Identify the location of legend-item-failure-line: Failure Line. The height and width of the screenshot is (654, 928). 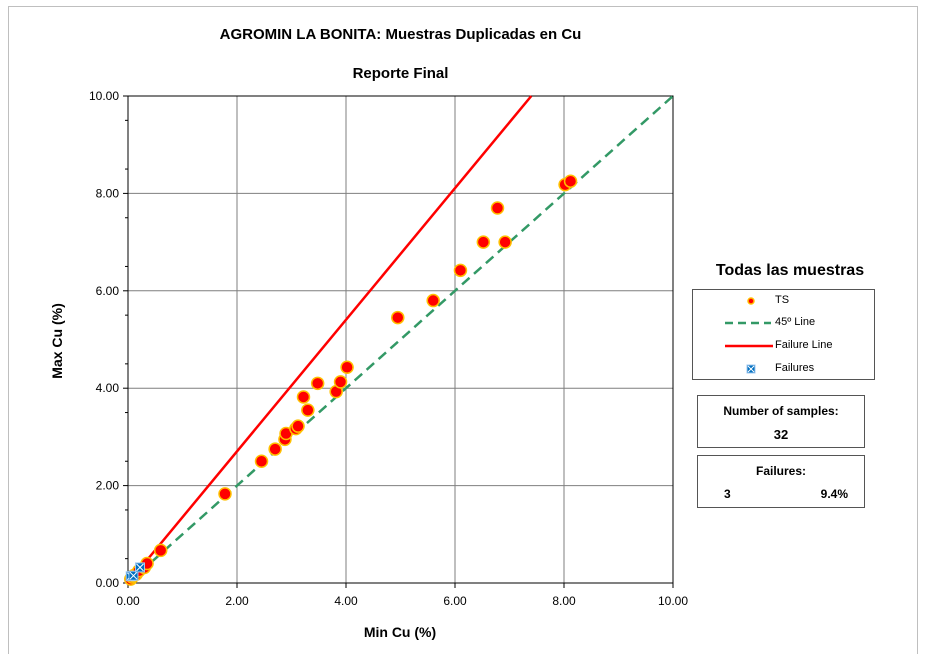
(783, 346).